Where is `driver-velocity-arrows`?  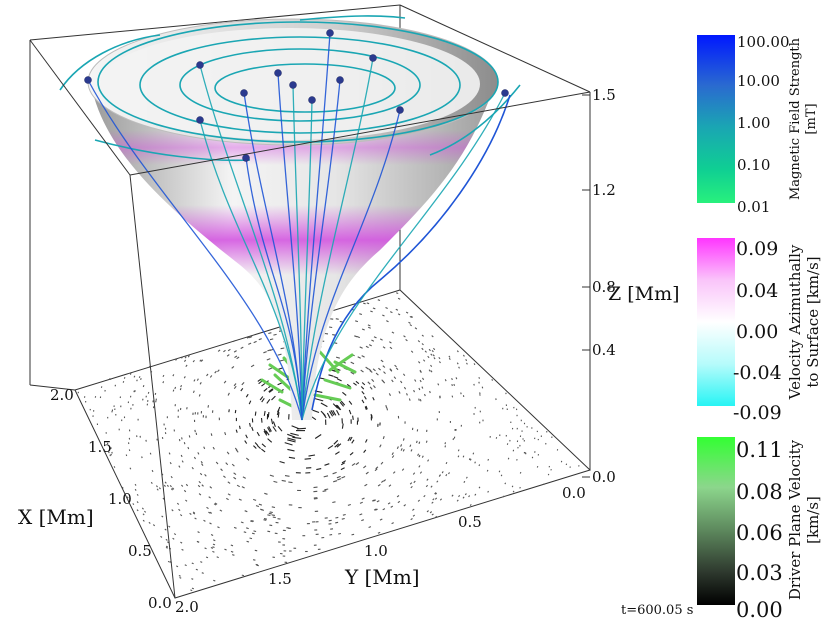 driver-velocity-arrows is located at coordinates (308, 381).